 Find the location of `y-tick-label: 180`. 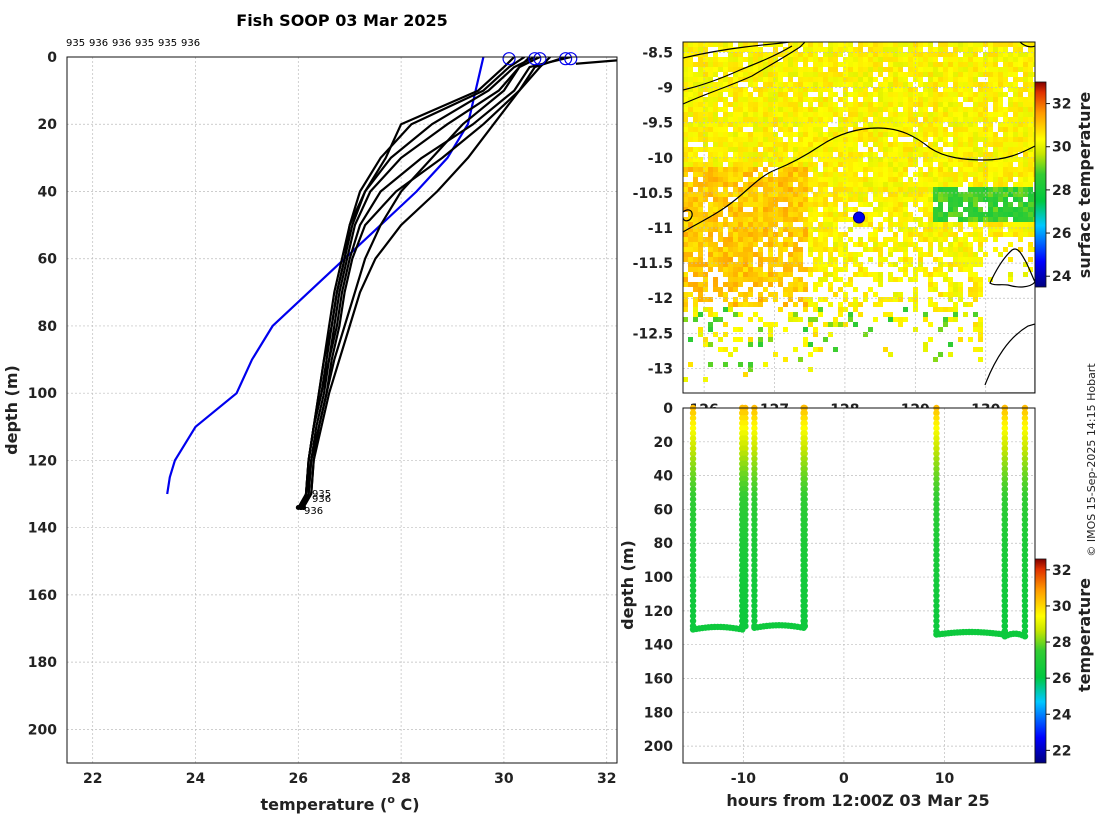

y-tick-label: 180 is located at coordinates (658, 713).